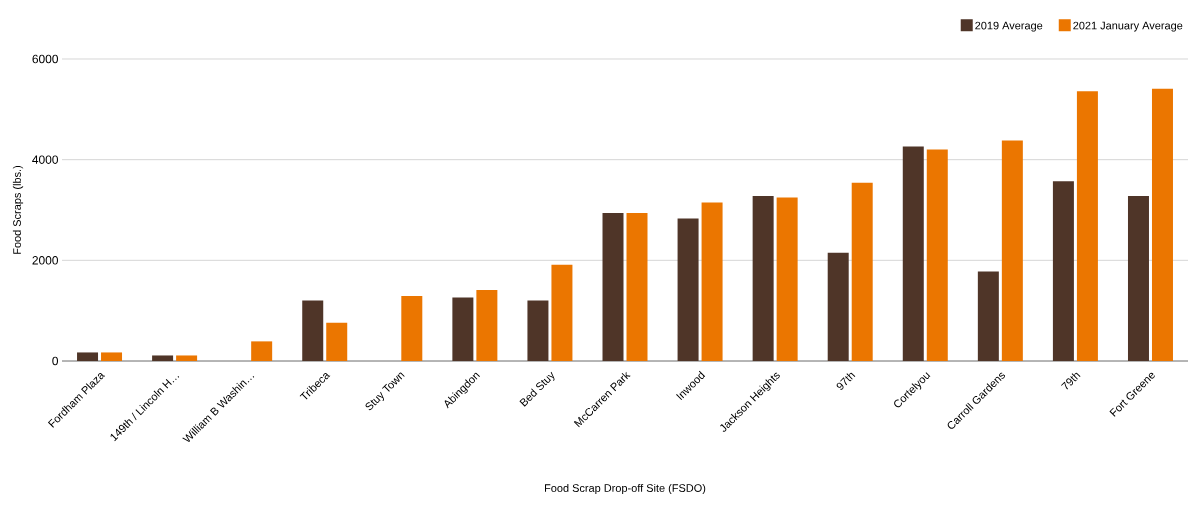 Image resolution: width=1197 pixels, height=516 pixels. Describe the element at coordinates (846, 381) in the screenshot. I see `x-tick-label: 97th` at that location.